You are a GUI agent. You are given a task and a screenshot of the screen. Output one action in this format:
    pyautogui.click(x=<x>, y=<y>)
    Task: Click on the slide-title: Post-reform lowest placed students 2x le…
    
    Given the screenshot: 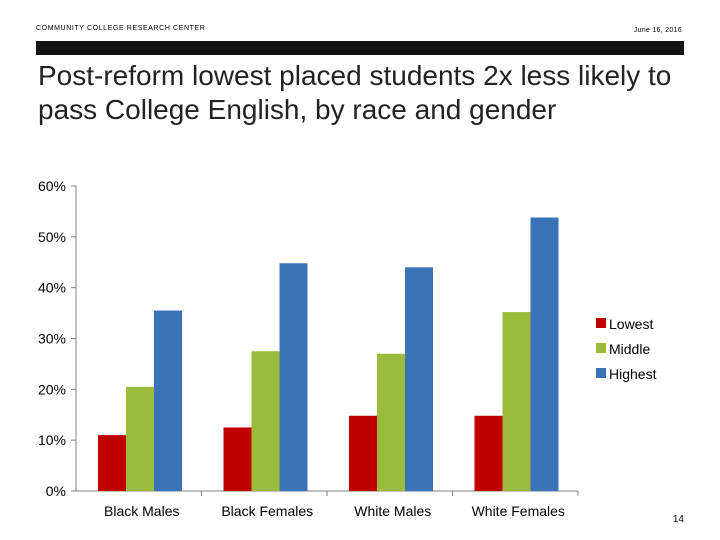 What is the action you would take?
    pyautogui.click(x=355, y=92)
    